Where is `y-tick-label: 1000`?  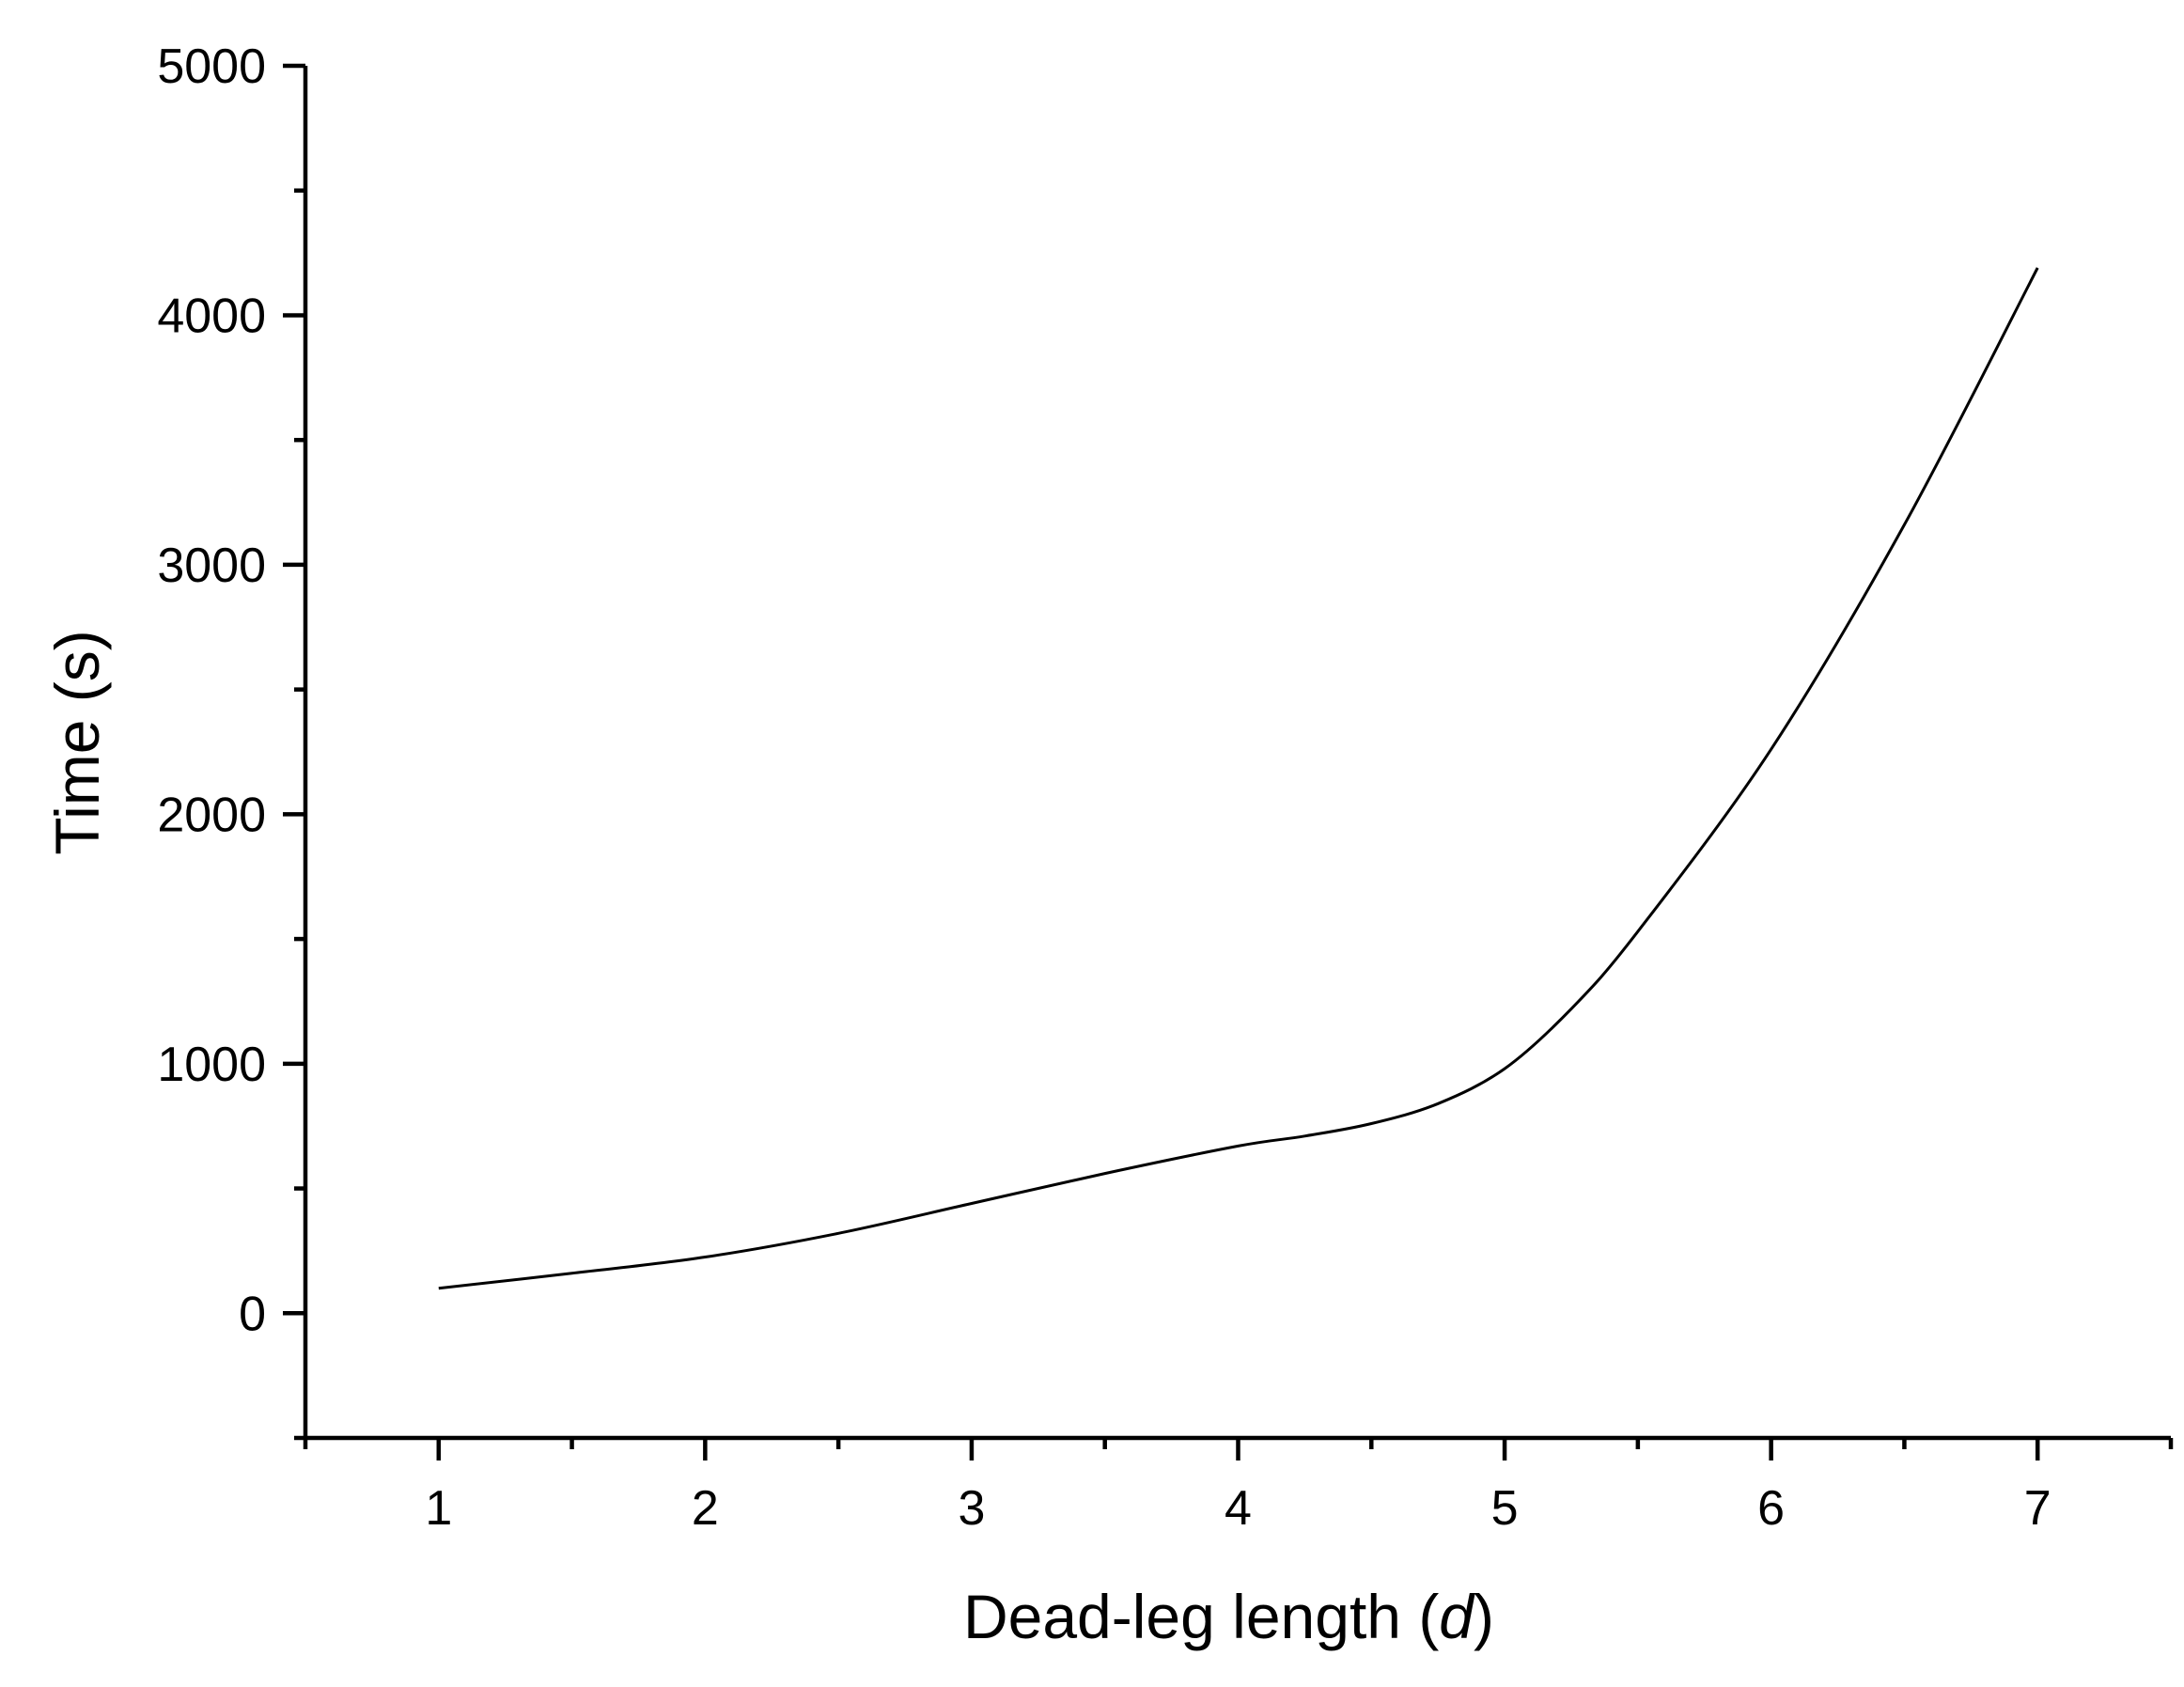
y-tick-label: 1000 is located at coordinates (211, 1065).